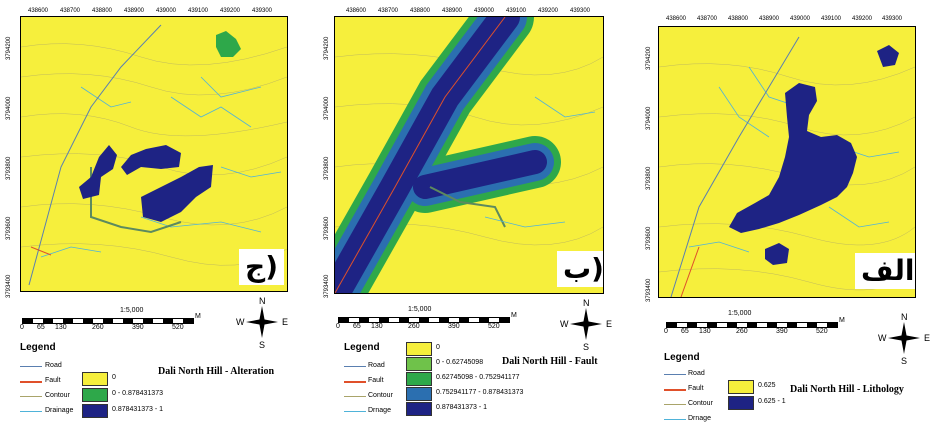  Describe the element at coordinates (61, 327) in the screenshot. I see `scale-tick: 130` at that location.